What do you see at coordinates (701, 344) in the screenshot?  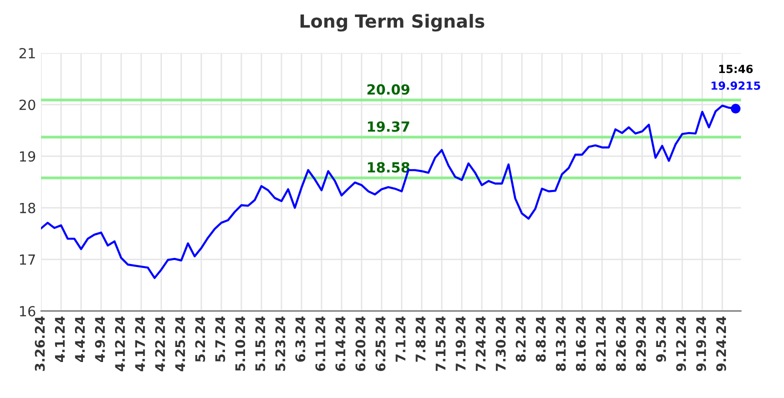 I see `x-tick-label: 9.19.24` at bounding box center [701, 344].